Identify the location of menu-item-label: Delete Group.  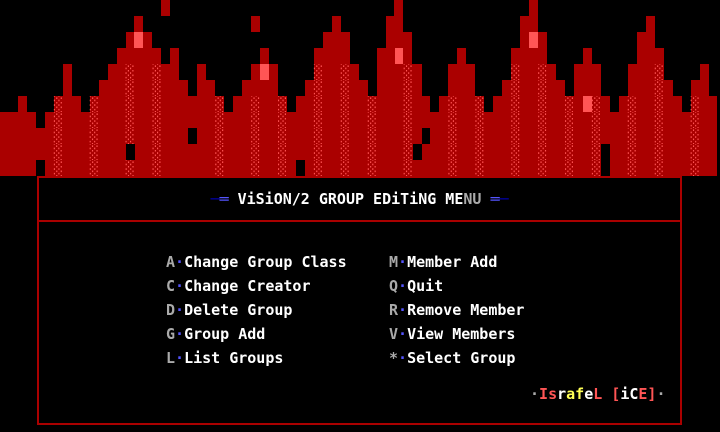
(238, 310).